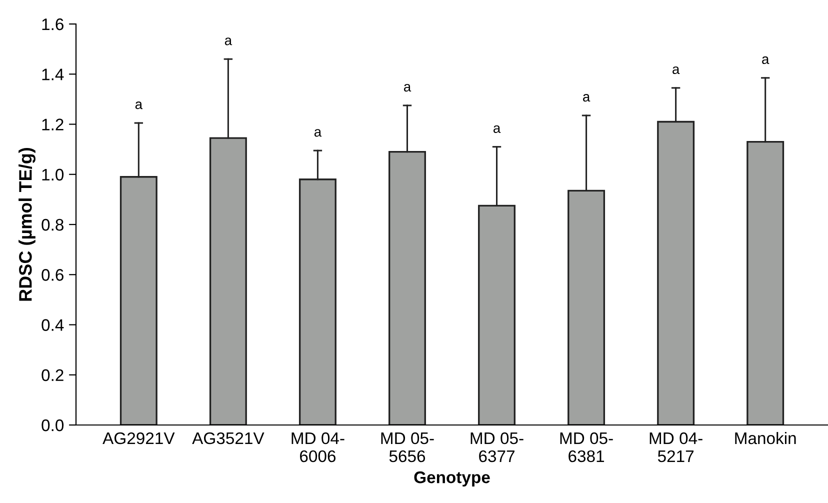  I want to click on x-tick-label: AG3521V, so click(228, 438).